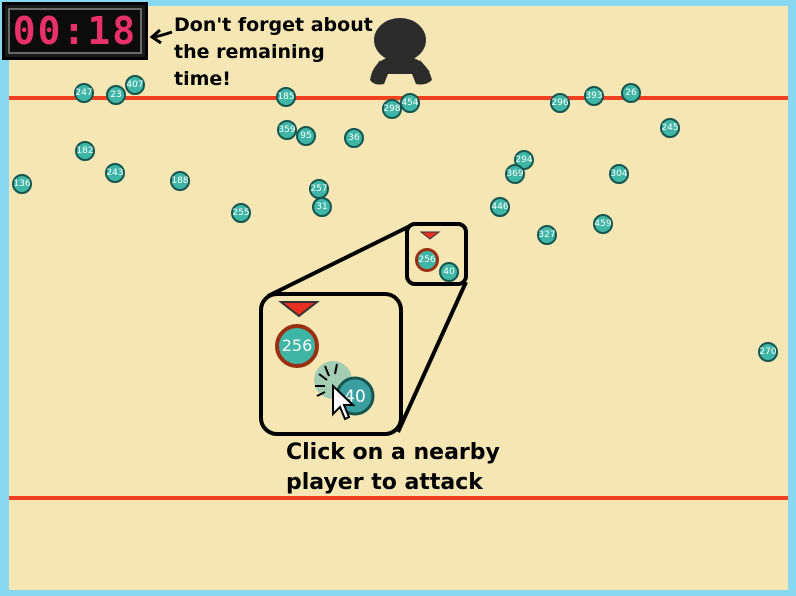 The width and height of the screenshot is (796, 596). I want to click on player-token: 185, so click(286, 97).